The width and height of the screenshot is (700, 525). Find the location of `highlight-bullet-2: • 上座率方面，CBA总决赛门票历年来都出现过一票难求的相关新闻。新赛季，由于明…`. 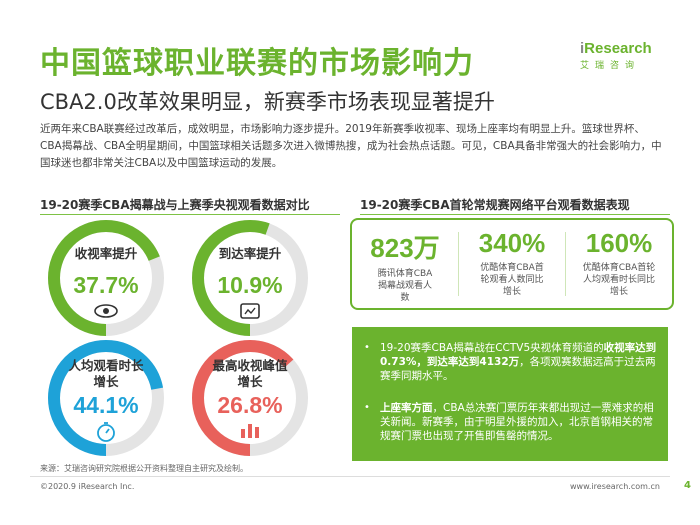

highlight-bullet-2: • 上座率方面，CBA总决赛门票历年来都出现过一票难求的相关新闻。新赛季，由于明… is located at coordinates (510, 429).